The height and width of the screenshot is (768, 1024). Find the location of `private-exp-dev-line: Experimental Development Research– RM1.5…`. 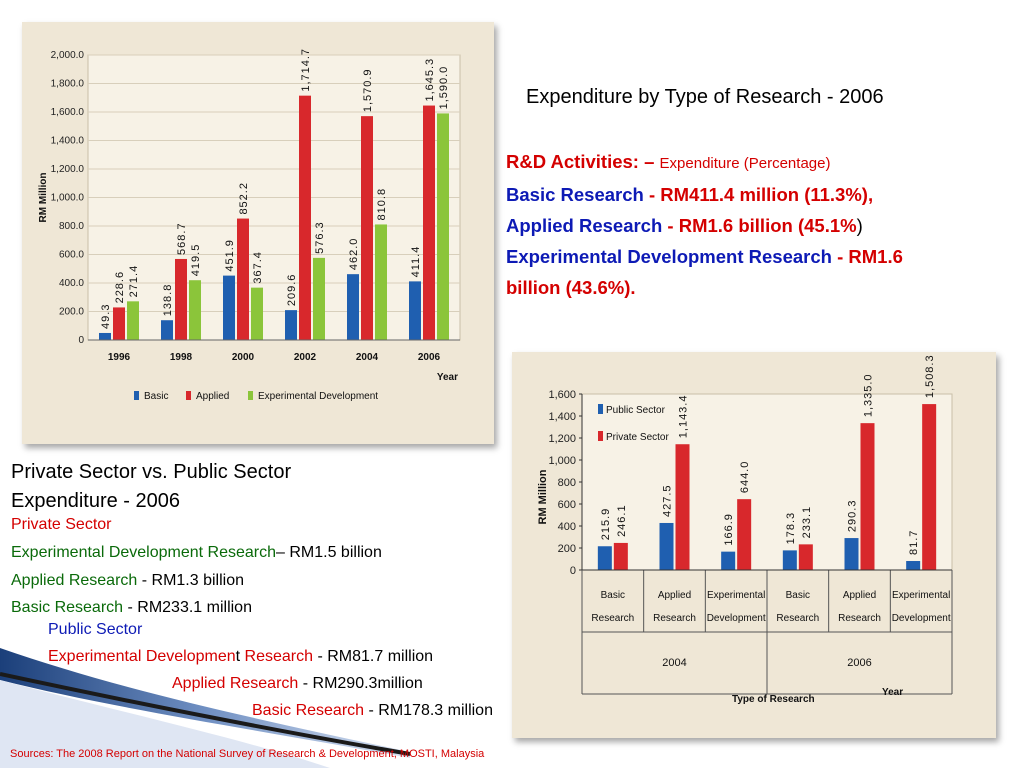

private-exp-dev-line: Experimental Development Research– RM1.5… is located at coordinates (196, 553).